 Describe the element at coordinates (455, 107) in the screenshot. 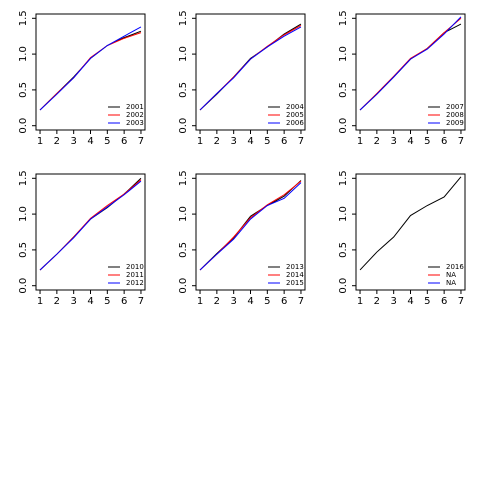

I see `legend-label: 2007` at that location.